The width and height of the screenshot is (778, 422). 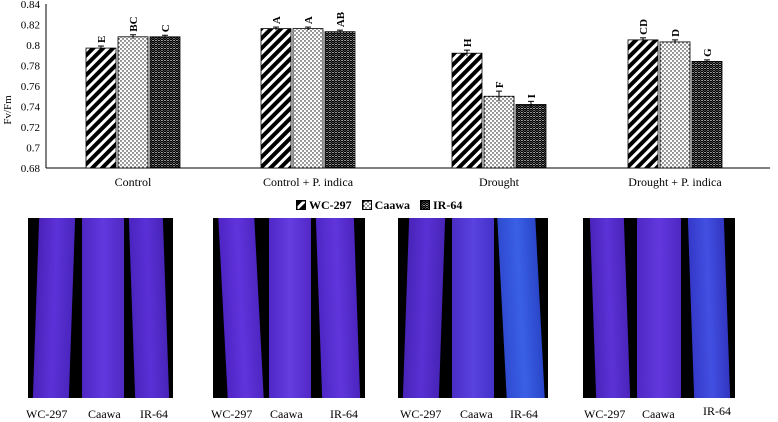 What do you see at coordinates (521, 308) in the screenshot?
I see `leaf-image-ir64-drought` at bounding box center [521, 308].